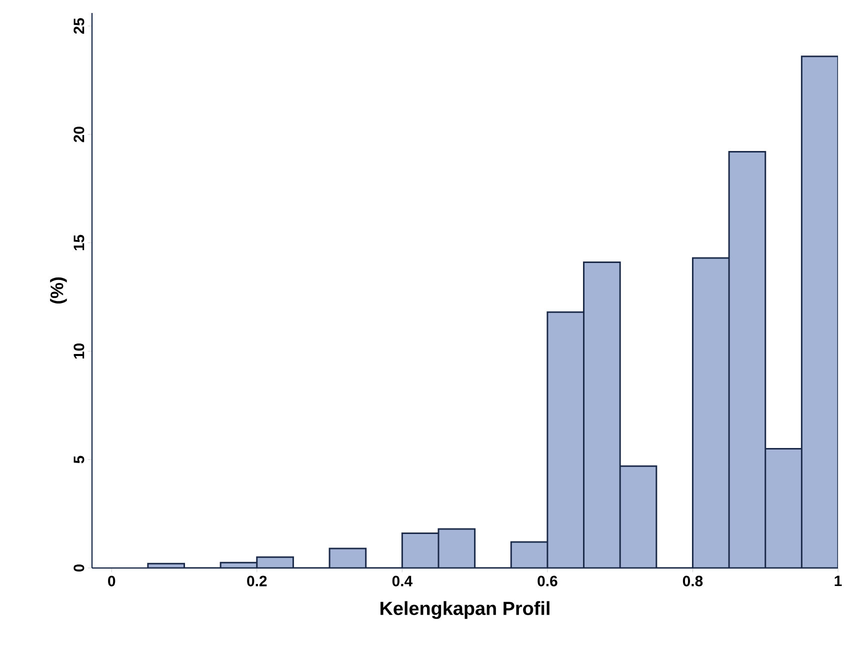  What do you see at coordinates (79, 460) in the screenshot?
I see `y-tick-label: 5` at bounding box center [79, 460].